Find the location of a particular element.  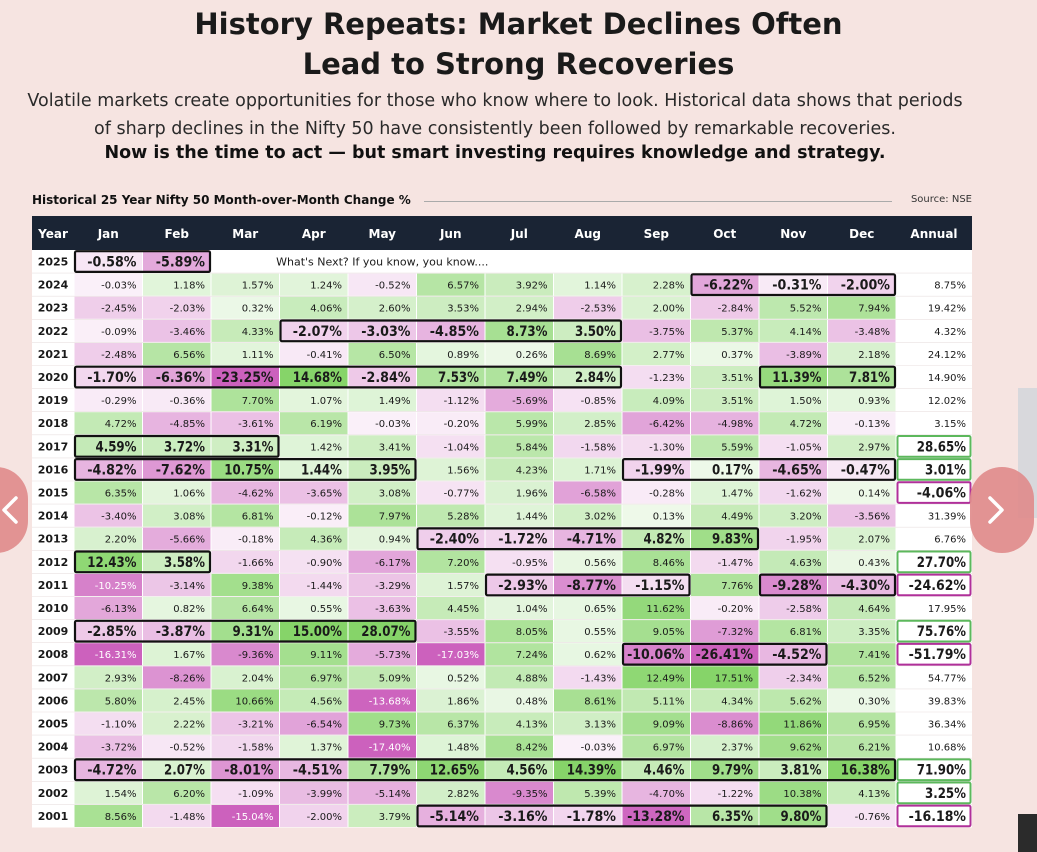

cell-value: -3.75% is located at coordinates (666, 332).